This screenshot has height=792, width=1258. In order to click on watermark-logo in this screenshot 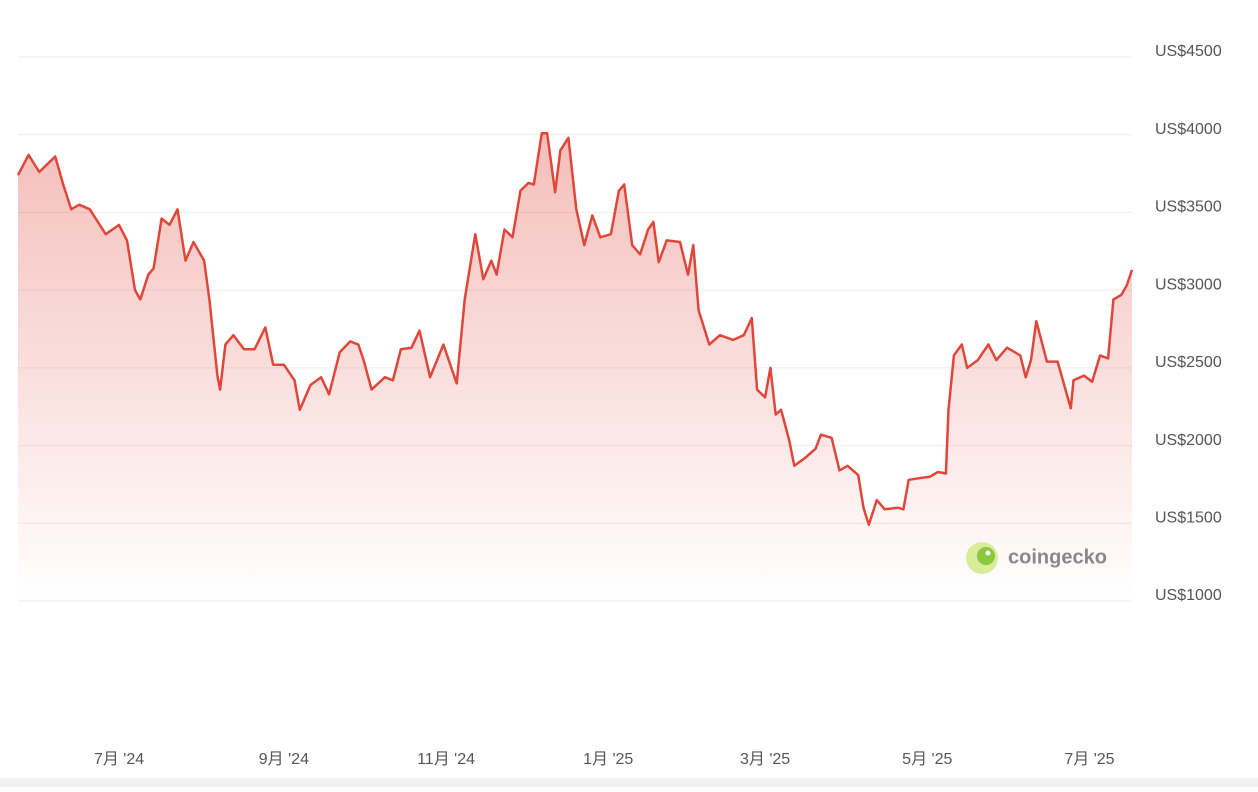, I will do `click(982, 558)`.